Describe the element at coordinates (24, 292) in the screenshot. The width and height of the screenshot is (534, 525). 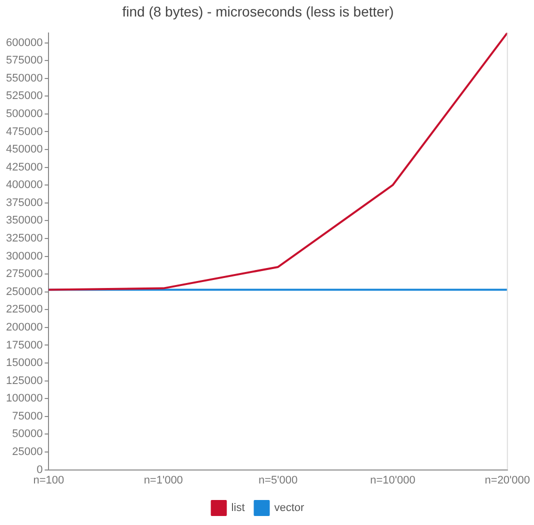
I see `y-tick-label: 250000` at that location.